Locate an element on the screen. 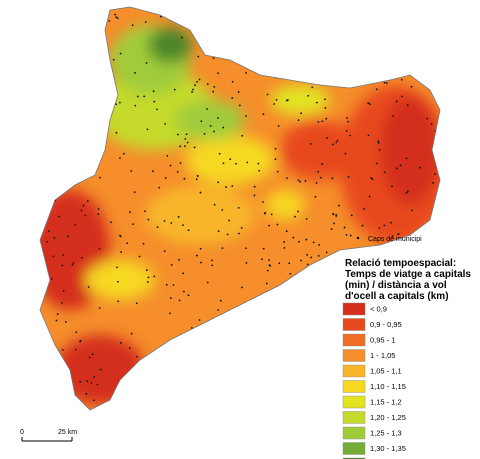 The width and height of the screenshot is (480, 459). legend-title: (min) / distància a vol is located at coordinates (396, 285).